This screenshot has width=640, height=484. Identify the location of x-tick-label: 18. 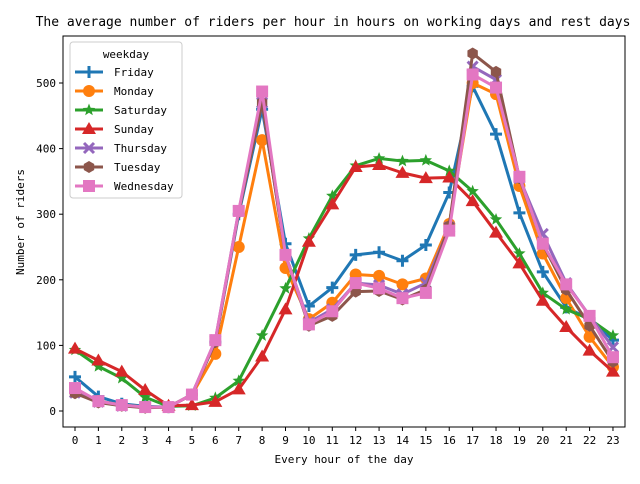
(495, 440).